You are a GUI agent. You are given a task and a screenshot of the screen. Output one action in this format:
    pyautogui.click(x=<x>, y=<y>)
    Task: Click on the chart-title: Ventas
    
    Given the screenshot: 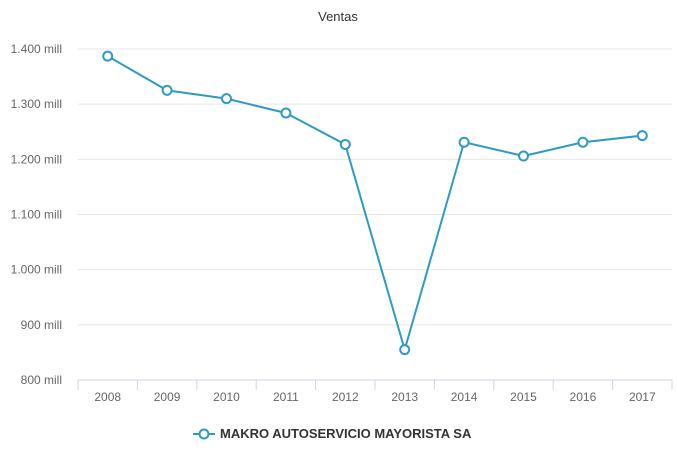 What is the action you would take?
    pyautogui.click(x=338, y=16)
    